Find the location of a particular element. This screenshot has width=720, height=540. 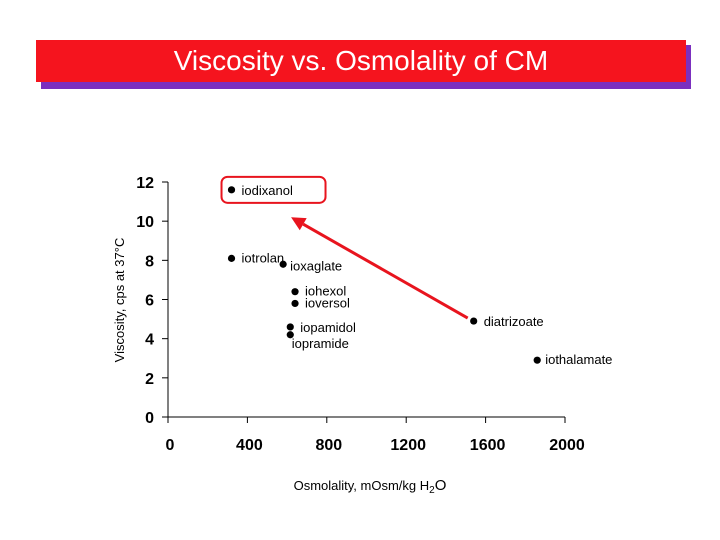

y-axis-title: Viscosity, cps at 37°C is located at coordinates (119, 300).